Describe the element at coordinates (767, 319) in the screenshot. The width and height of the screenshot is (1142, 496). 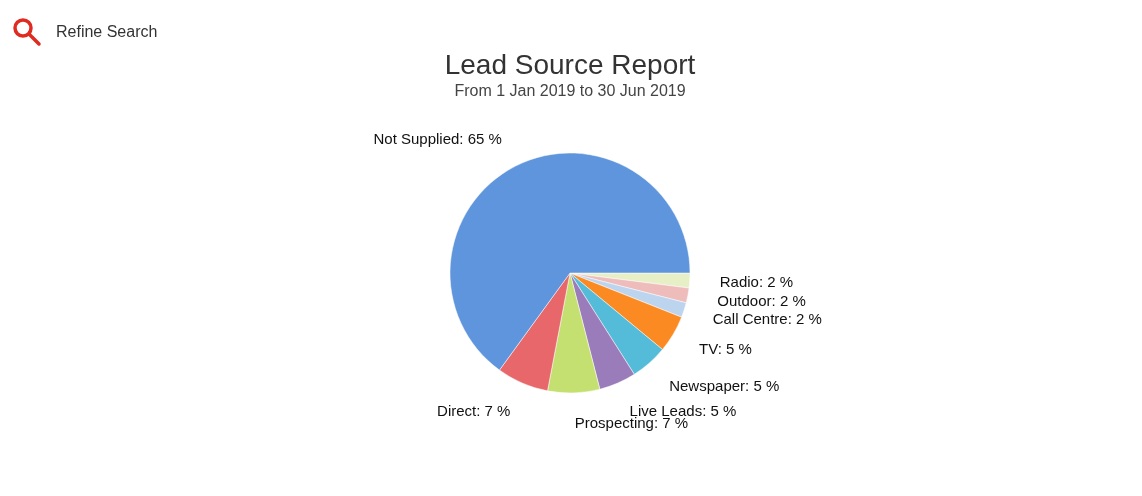
I see `slice-label: Call Centre: 2 %` at that location.